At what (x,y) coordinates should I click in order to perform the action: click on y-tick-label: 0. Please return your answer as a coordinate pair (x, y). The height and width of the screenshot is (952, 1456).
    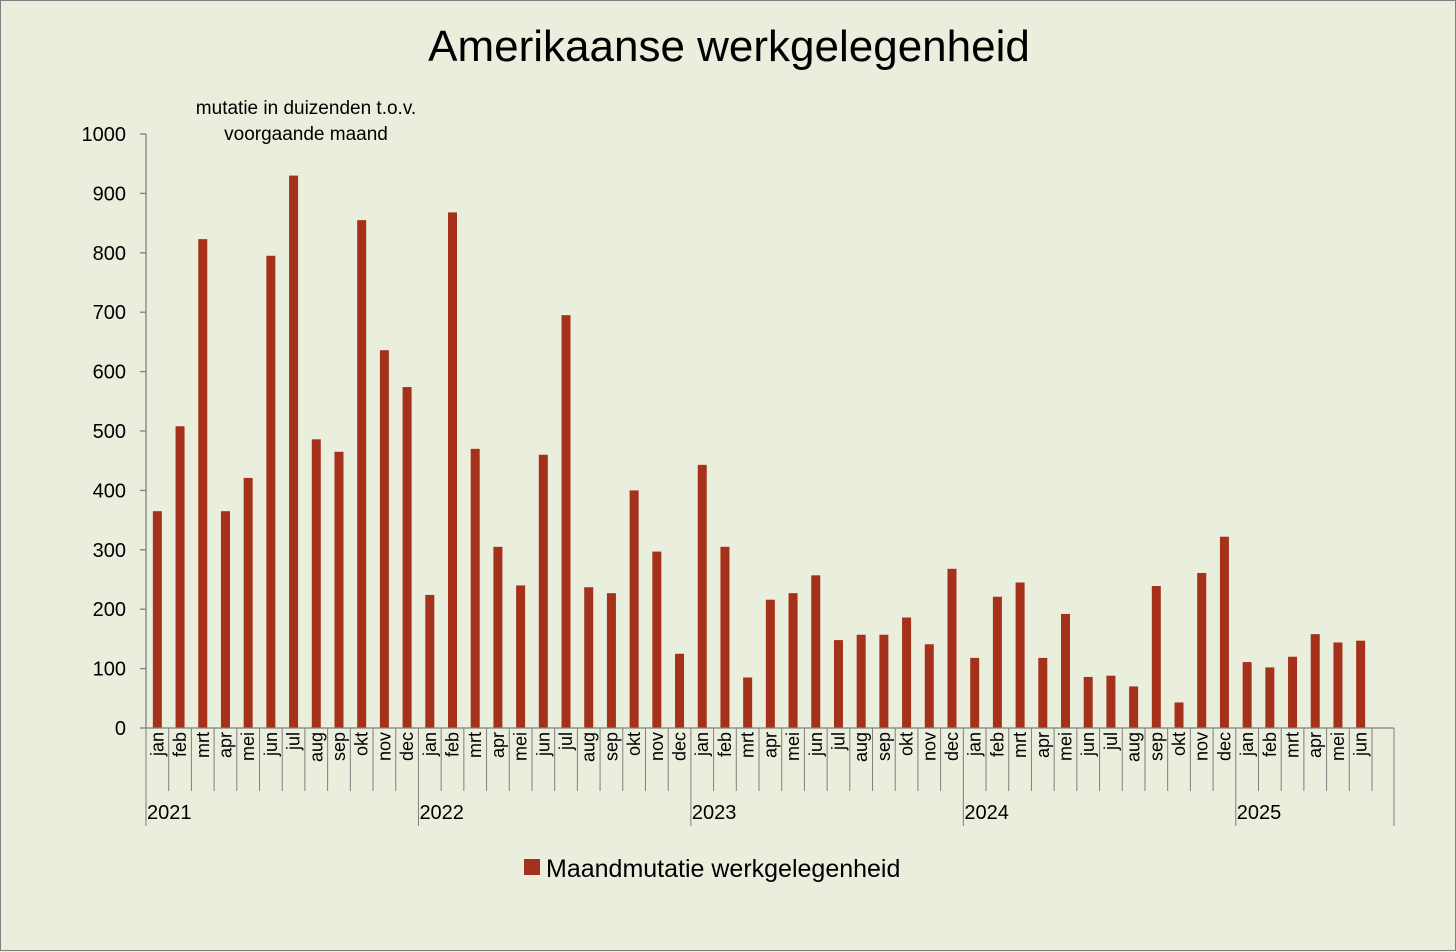
    Looking at the image, I should click on (120, 729).